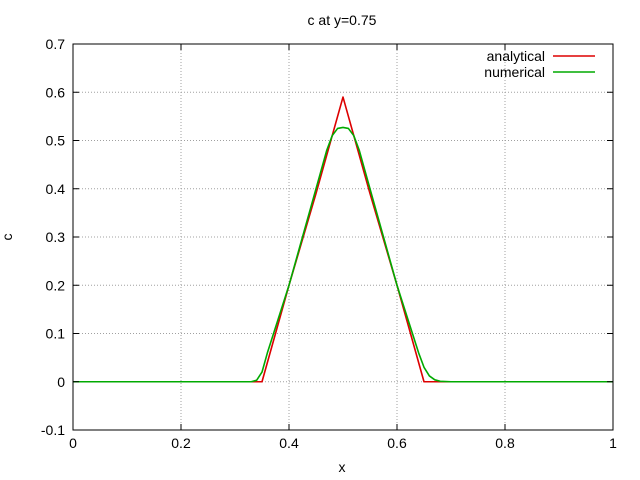  Describe the element at coordinates (56, 285) in the screenshot. I see `y-tick-label: 0.2` at that location.